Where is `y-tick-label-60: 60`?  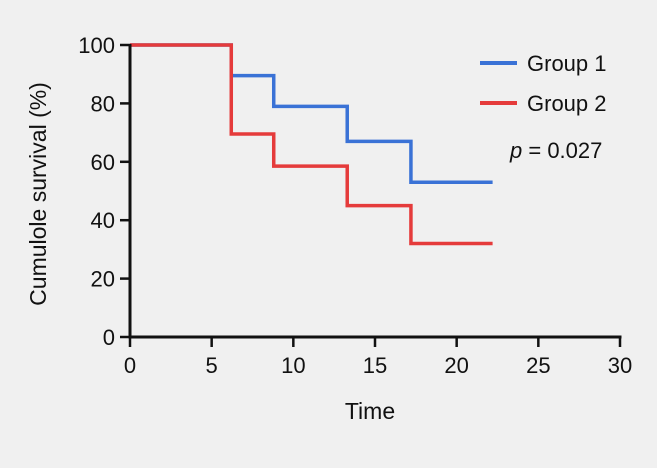
y-tick-label-60: 60 is located at coordinates (103, 162).